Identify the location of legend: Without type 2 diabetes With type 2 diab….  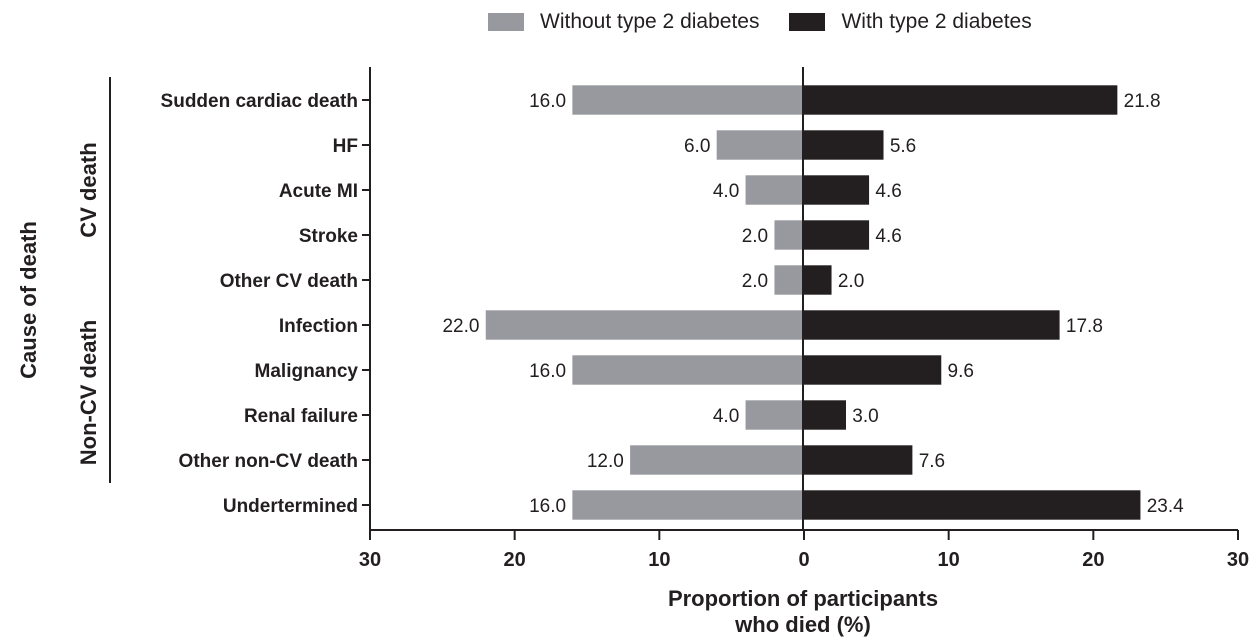
(775, 22).